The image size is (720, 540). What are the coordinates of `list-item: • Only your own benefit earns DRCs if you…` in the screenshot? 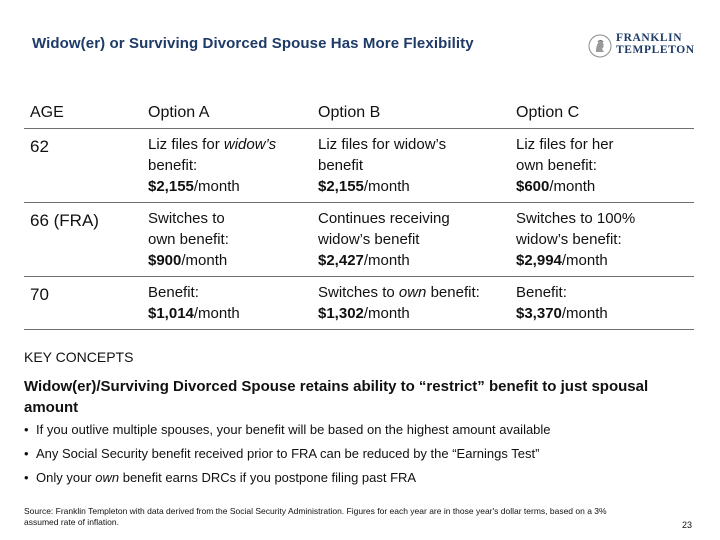 It's located at (220, 477).